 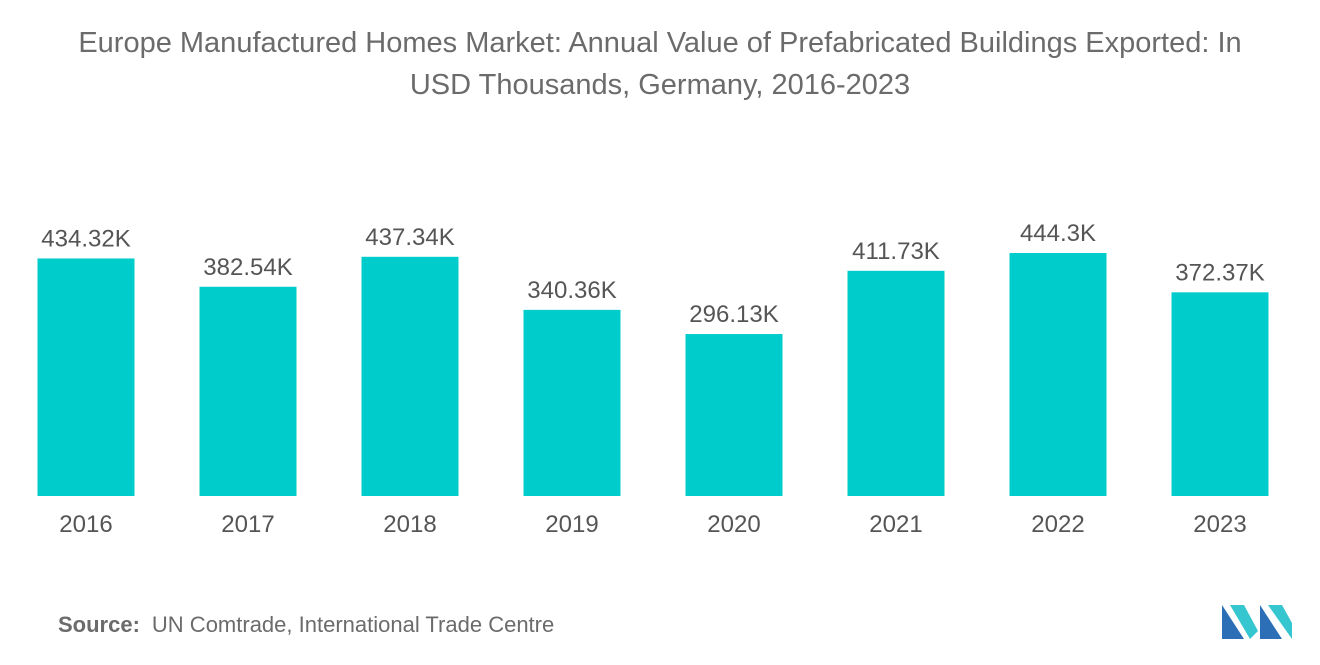 I want to click on x-tick-label-2018: 2018, so click(x=409, y=524).